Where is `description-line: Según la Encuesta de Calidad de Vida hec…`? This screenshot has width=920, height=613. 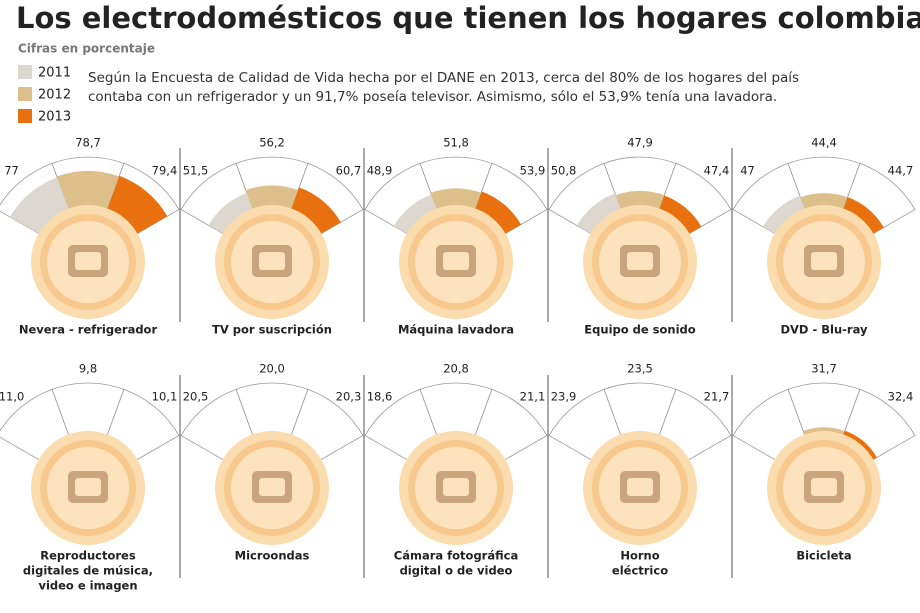 description-line: Según la Encuesta de Calidad de Vida hec… is located at coordinates (443, 78).